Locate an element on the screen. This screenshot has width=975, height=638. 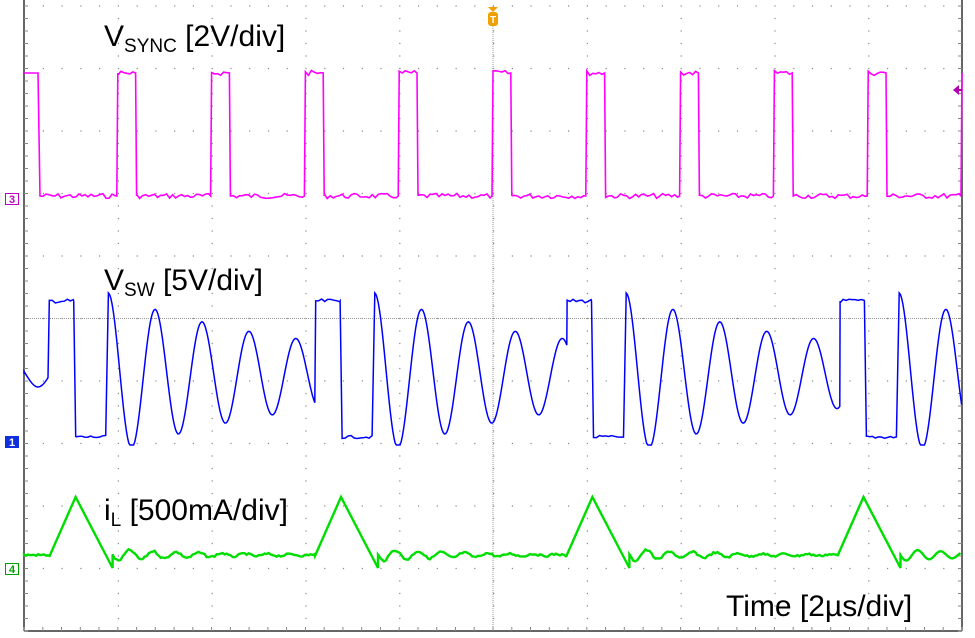
vsw-label: VSW [5V/div] is located at coordinates (184, 283).